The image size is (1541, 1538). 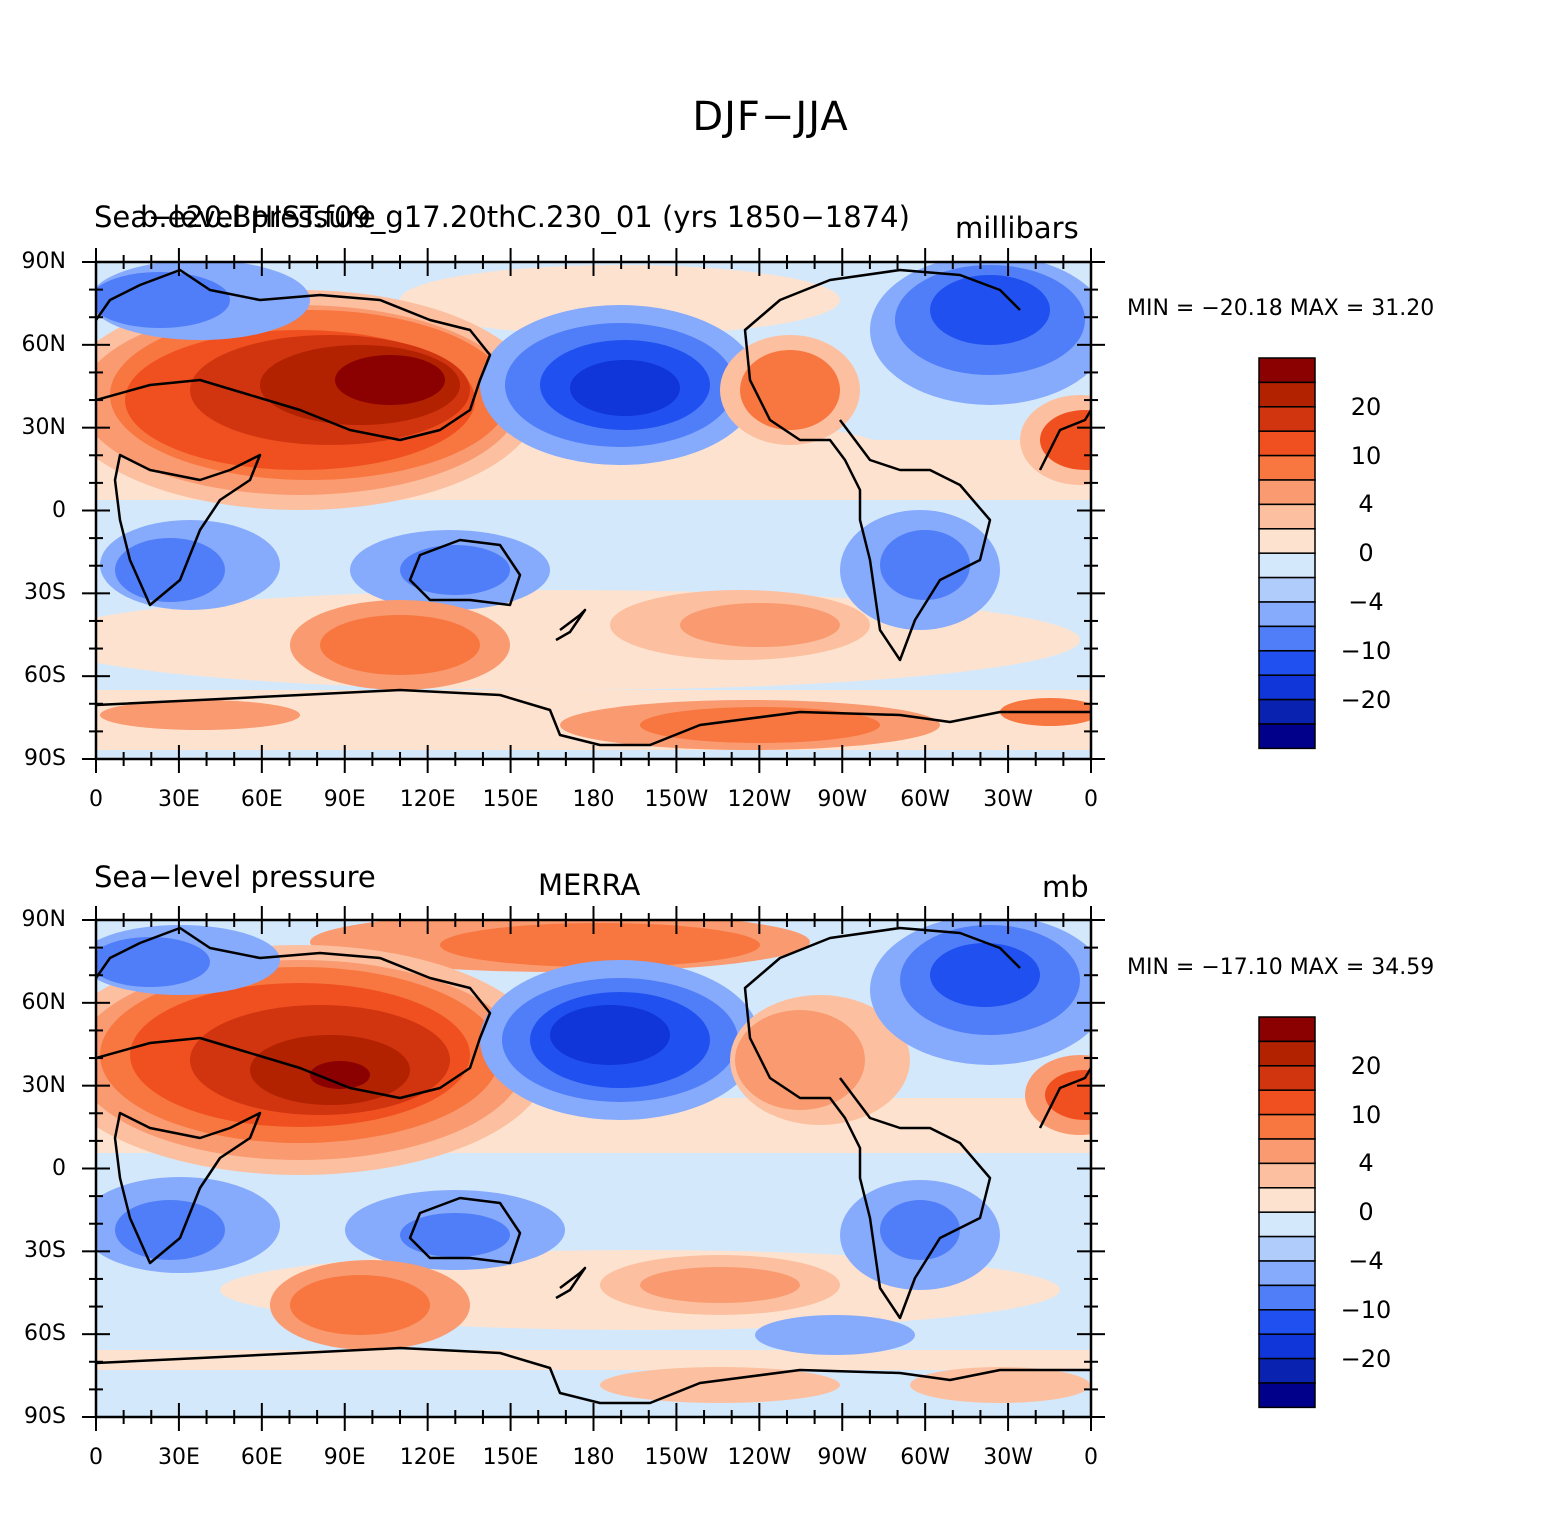 I want to click on panel2-colorbar, so click(x=1287, y=1212).